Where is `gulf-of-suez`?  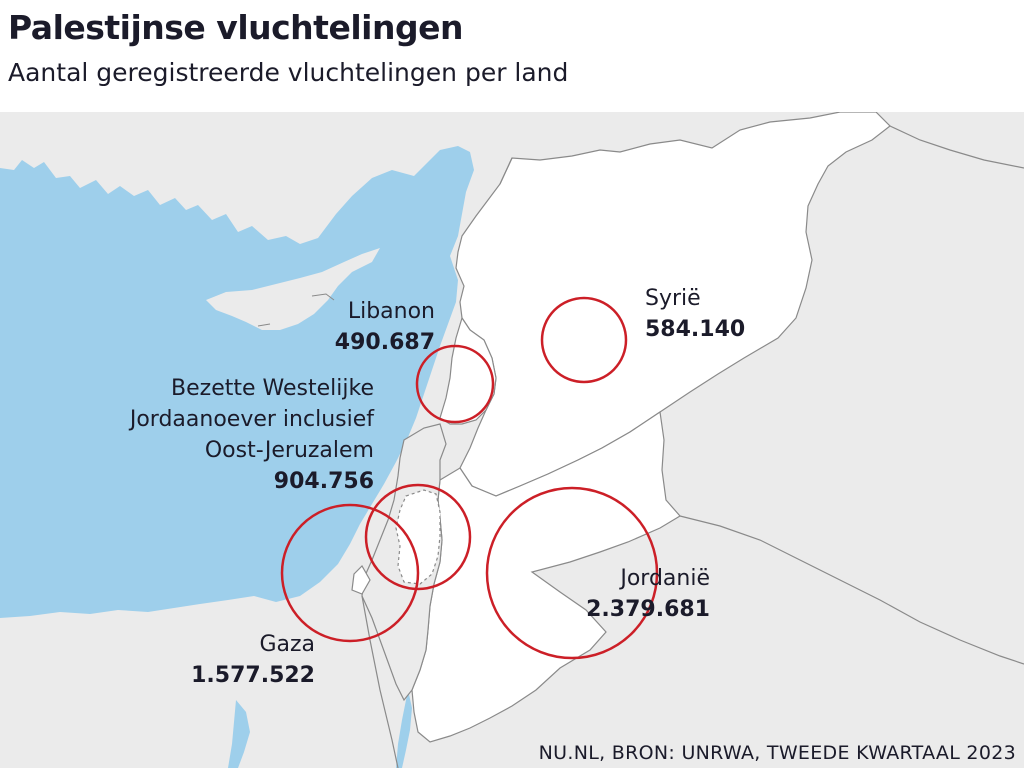 gulf-of-suez is located at coordinates (239, 734).